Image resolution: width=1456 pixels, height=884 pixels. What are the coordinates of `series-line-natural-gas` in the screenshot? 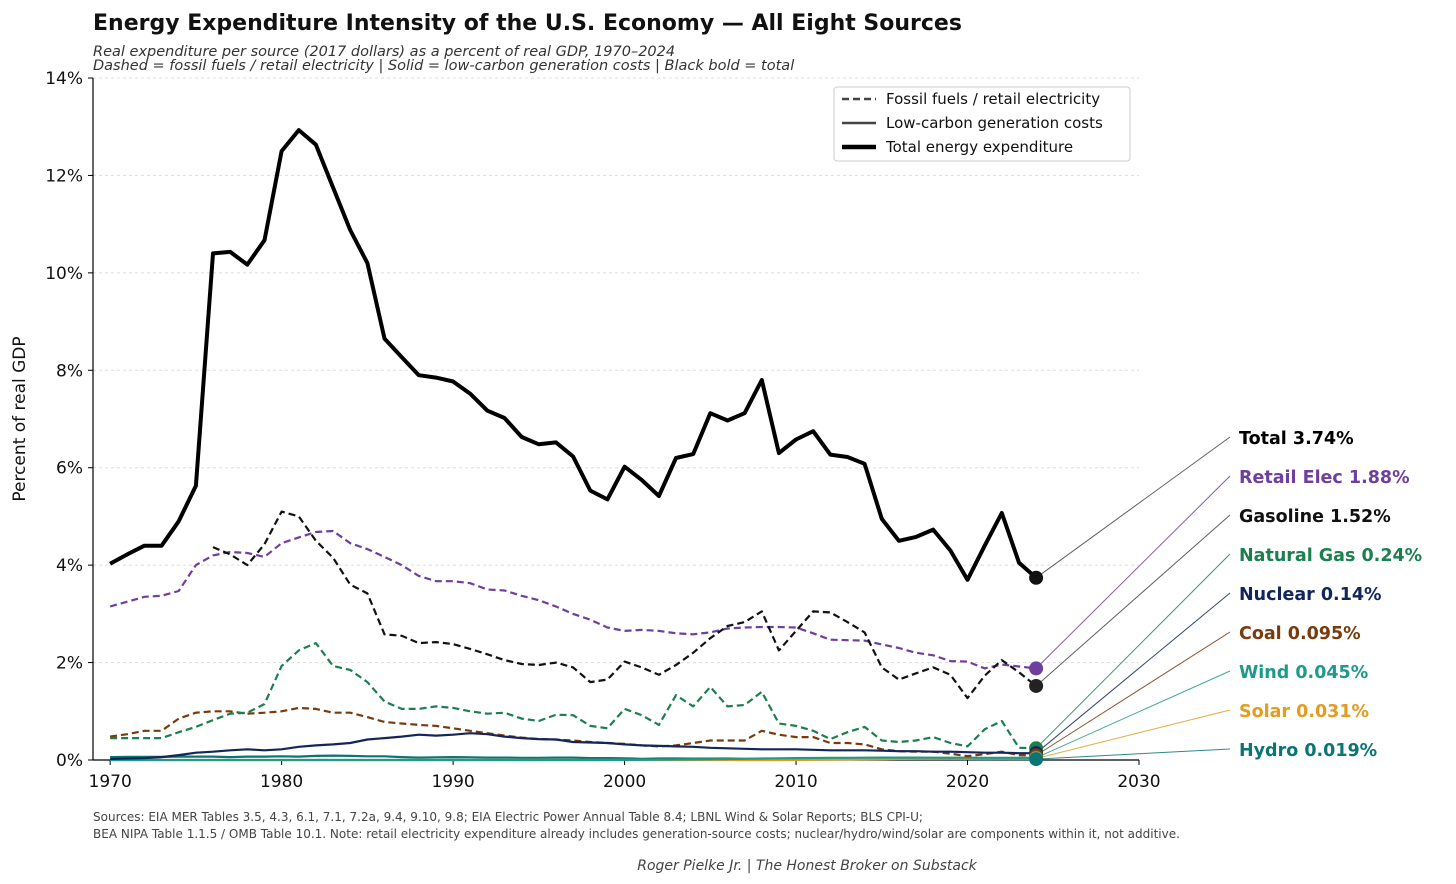 It's located at (573, 695).